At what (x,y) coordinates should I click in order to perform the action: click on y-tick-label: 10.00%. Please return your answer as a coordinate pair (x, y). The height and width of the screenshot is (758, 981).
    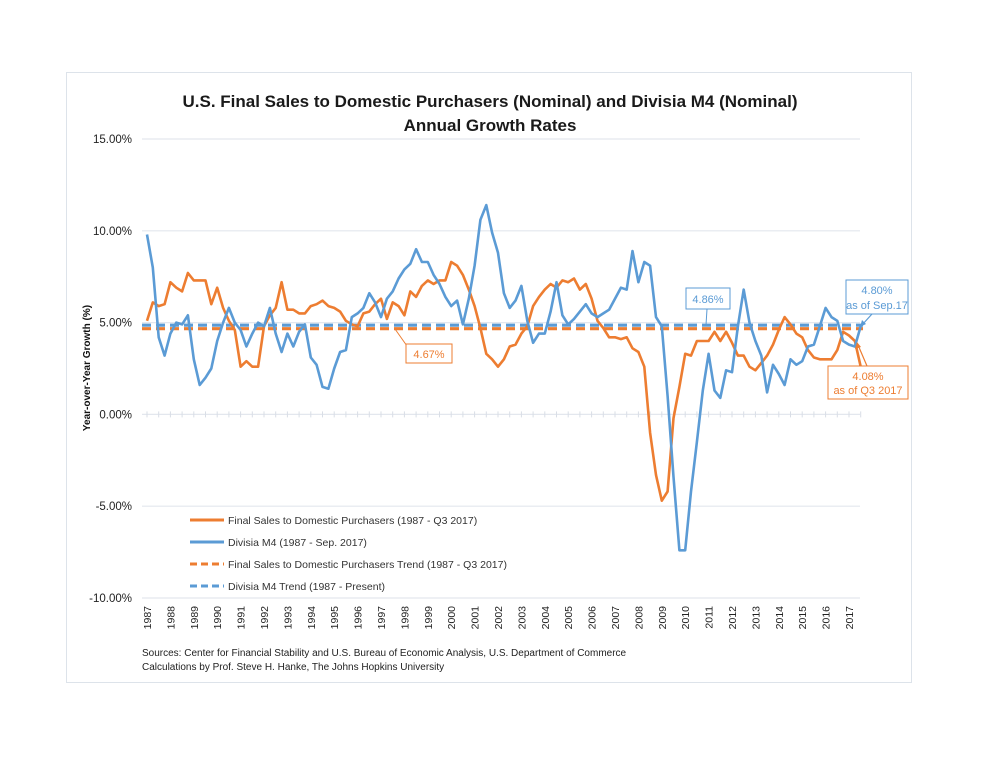
    Looking at the image, I should click on (112, 232).